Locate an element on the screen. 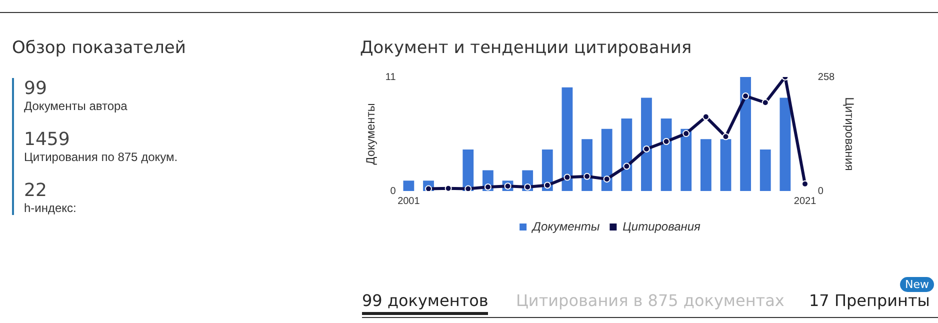 Image resolution: width=938 pixels, height=323 pixels. x-tick-label: 2021 is located at coordinates (805, 201).